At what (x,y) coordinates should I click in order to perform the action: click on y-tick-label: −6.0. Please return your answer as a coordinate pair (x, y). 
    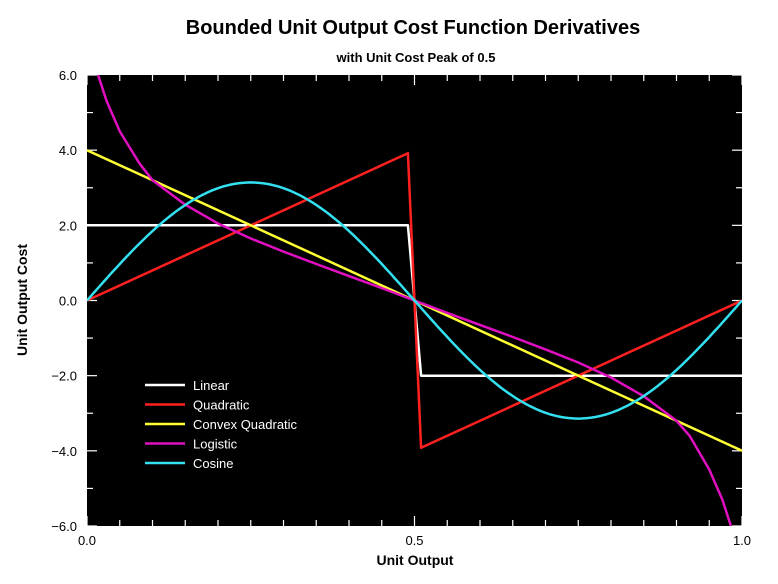
    Looking at the image, I should click on (64, 526).